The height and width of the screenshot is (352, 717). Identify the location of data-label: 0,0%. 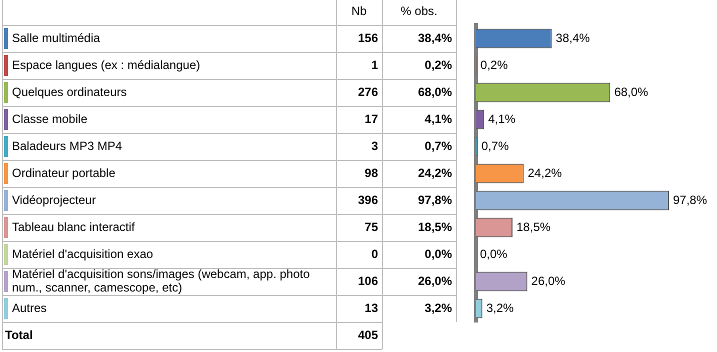
(438, 253).